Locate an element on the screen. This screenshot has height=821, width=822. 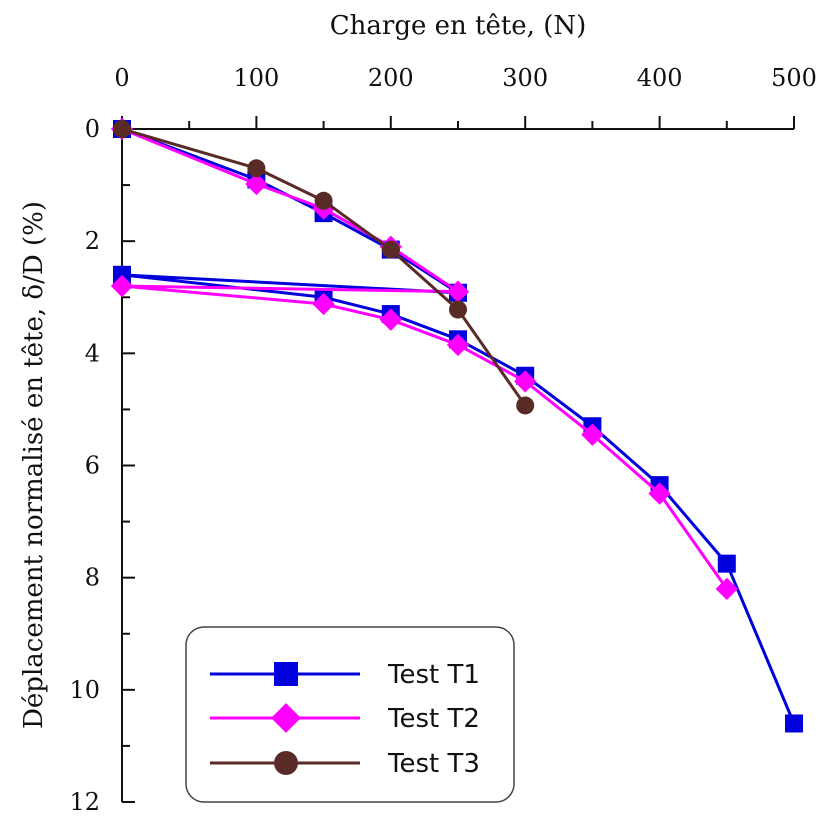
x-tick-label: 400 is located at coordinates (660, 78).